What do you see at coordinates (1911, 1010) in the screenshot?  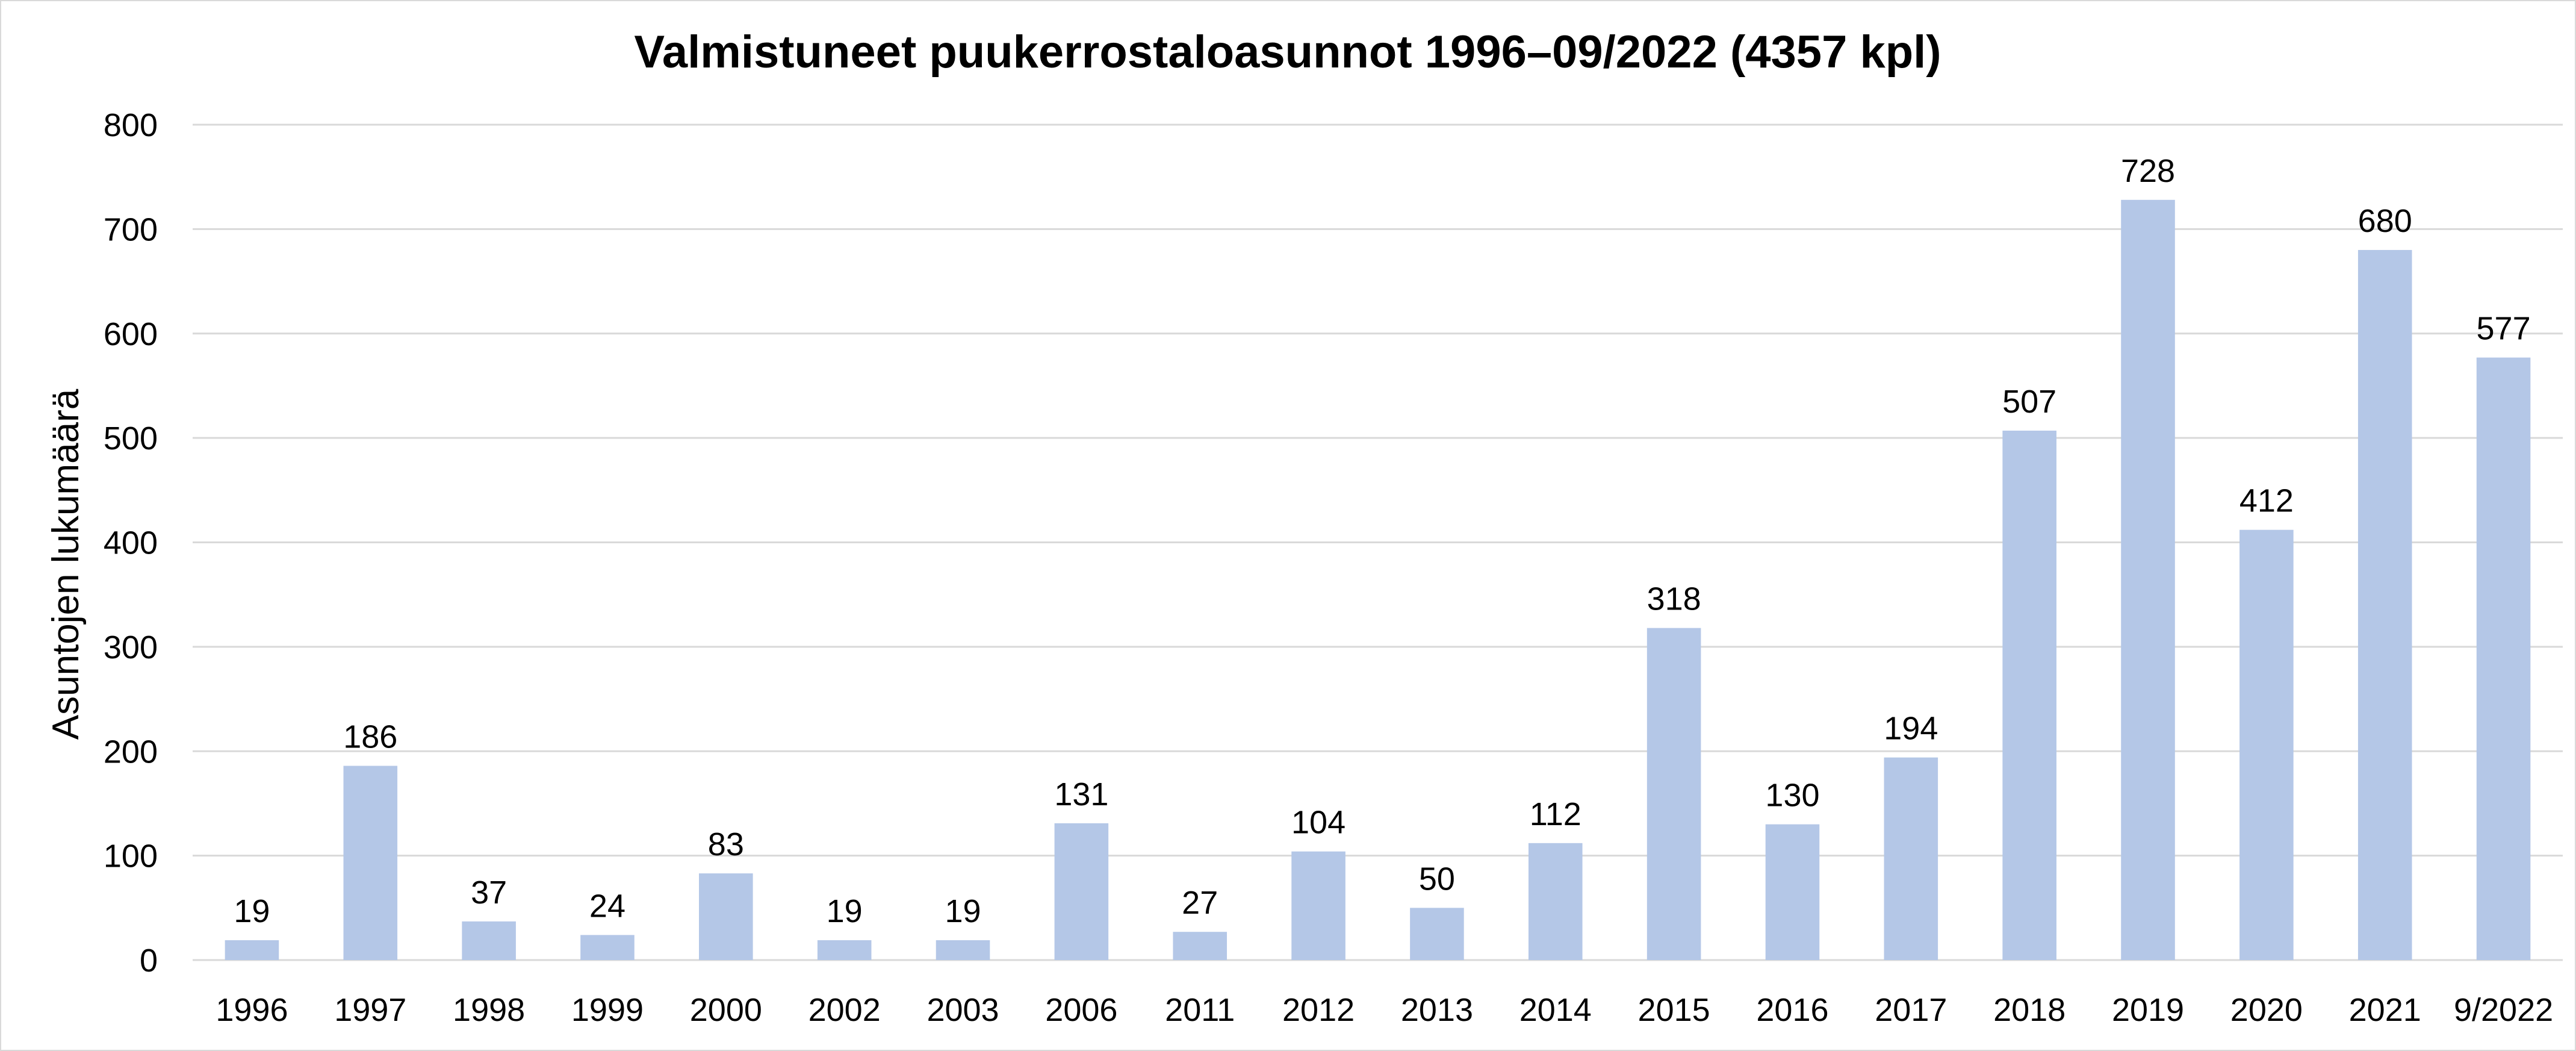 I see `x-tick-label: 2017` at bounding box center [1911, 1010].